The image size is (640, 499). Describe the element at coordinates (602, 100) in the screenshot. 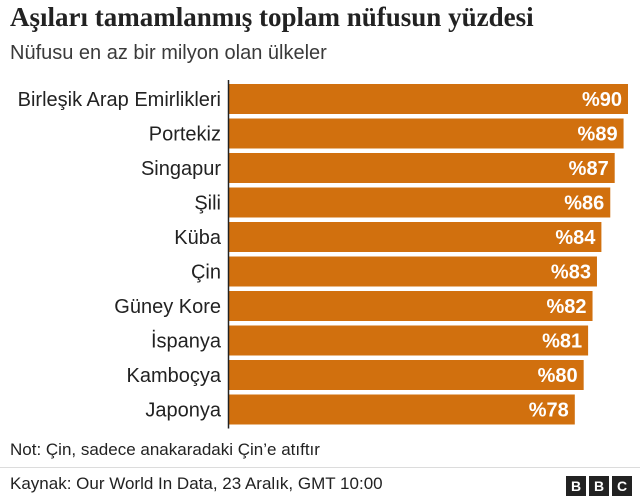

I see `value-label: %90` at that location.